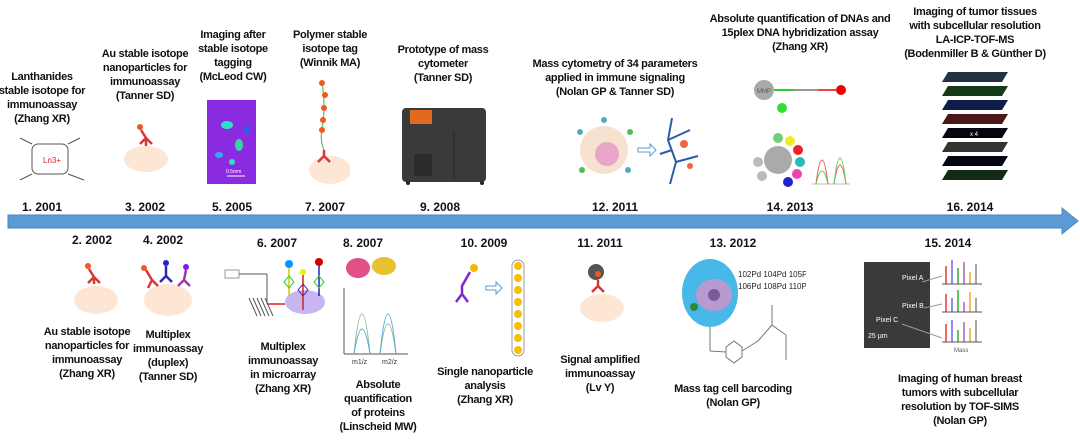  I want to click on event-8-year: 8. 2007, so click(363, 243).